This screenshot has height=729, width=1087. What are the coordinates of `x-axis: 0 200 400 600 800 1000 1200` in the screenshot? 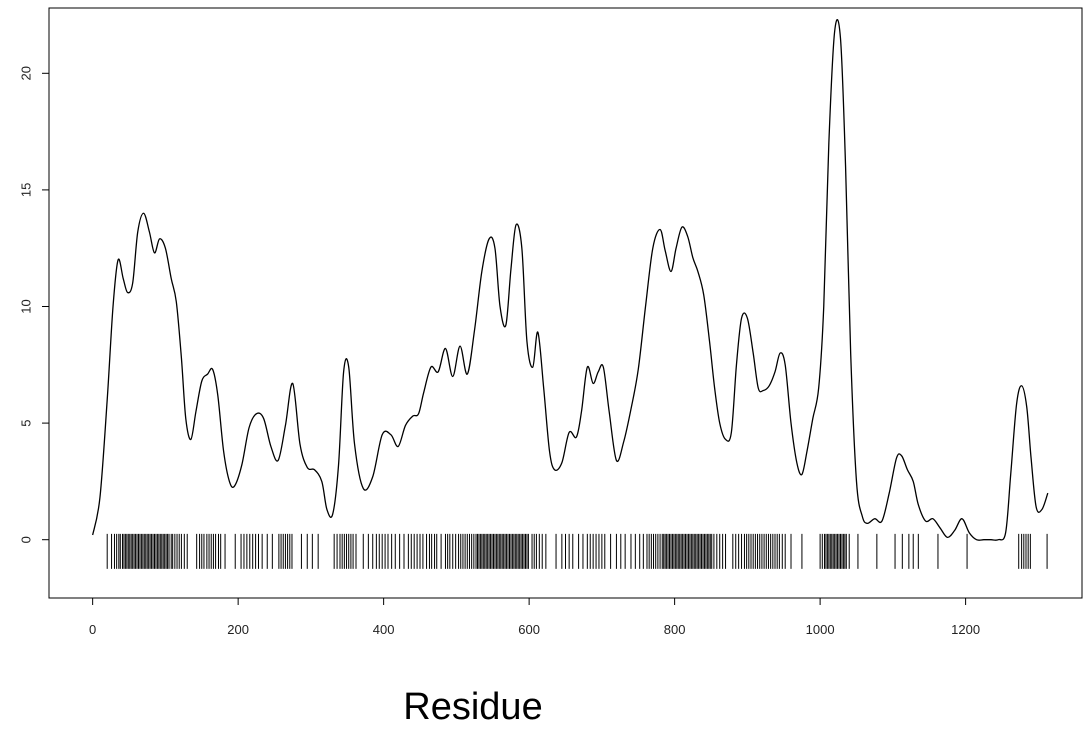 It's located at (534, 617).